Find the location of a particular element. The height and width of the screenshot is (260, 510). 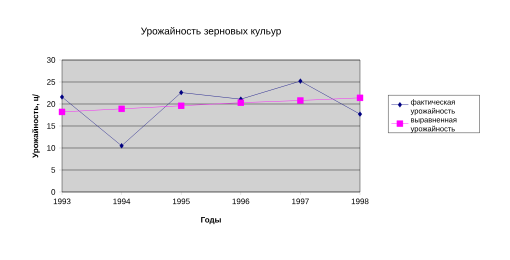

chart-title: Урожайность зерновых кульур is located at coordinates (210, 31).